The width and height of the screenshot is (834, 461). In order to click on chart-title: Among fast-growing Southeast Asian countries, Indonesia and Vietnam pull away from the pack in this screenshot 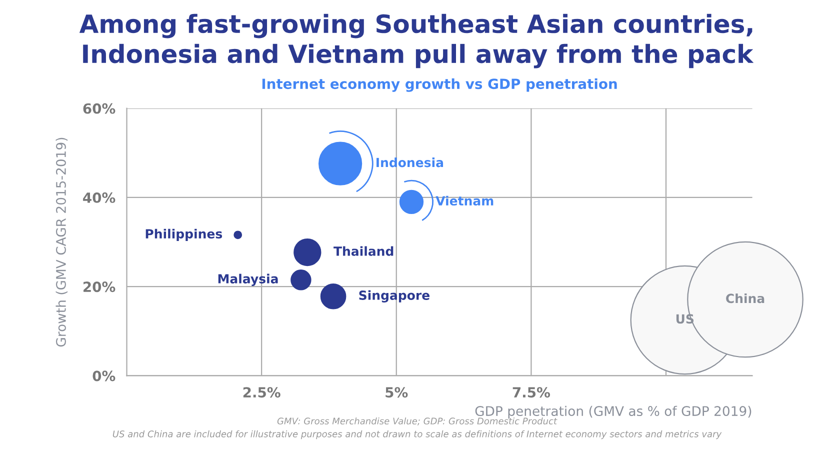, I will do `click(416, 41)`.